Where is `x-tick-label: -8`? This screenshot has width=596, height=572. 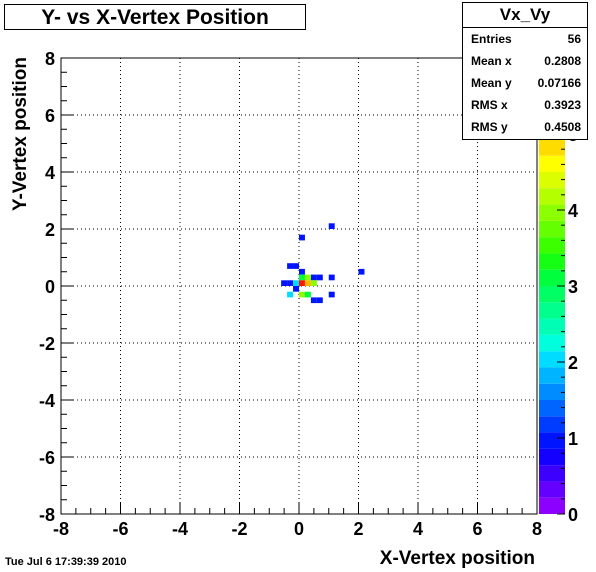
x-tick-label: -8 is located at coordinates (61, 529).